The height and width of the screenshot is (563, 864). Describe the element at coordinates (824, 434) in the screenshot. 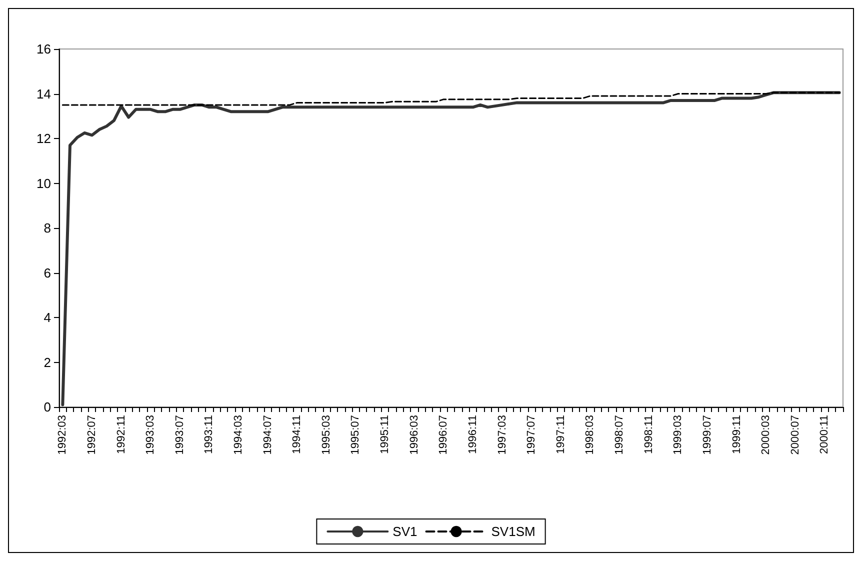

I see `x-tick-label: 2000:11` at that location.